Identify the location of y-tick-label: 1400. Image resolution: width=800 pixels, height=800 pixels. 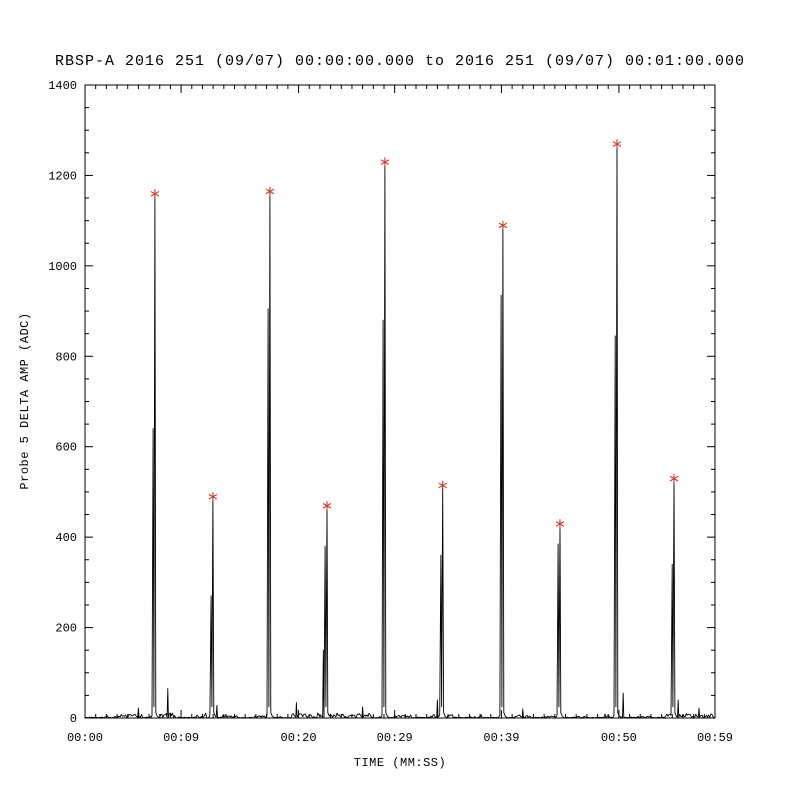
(62, 86).